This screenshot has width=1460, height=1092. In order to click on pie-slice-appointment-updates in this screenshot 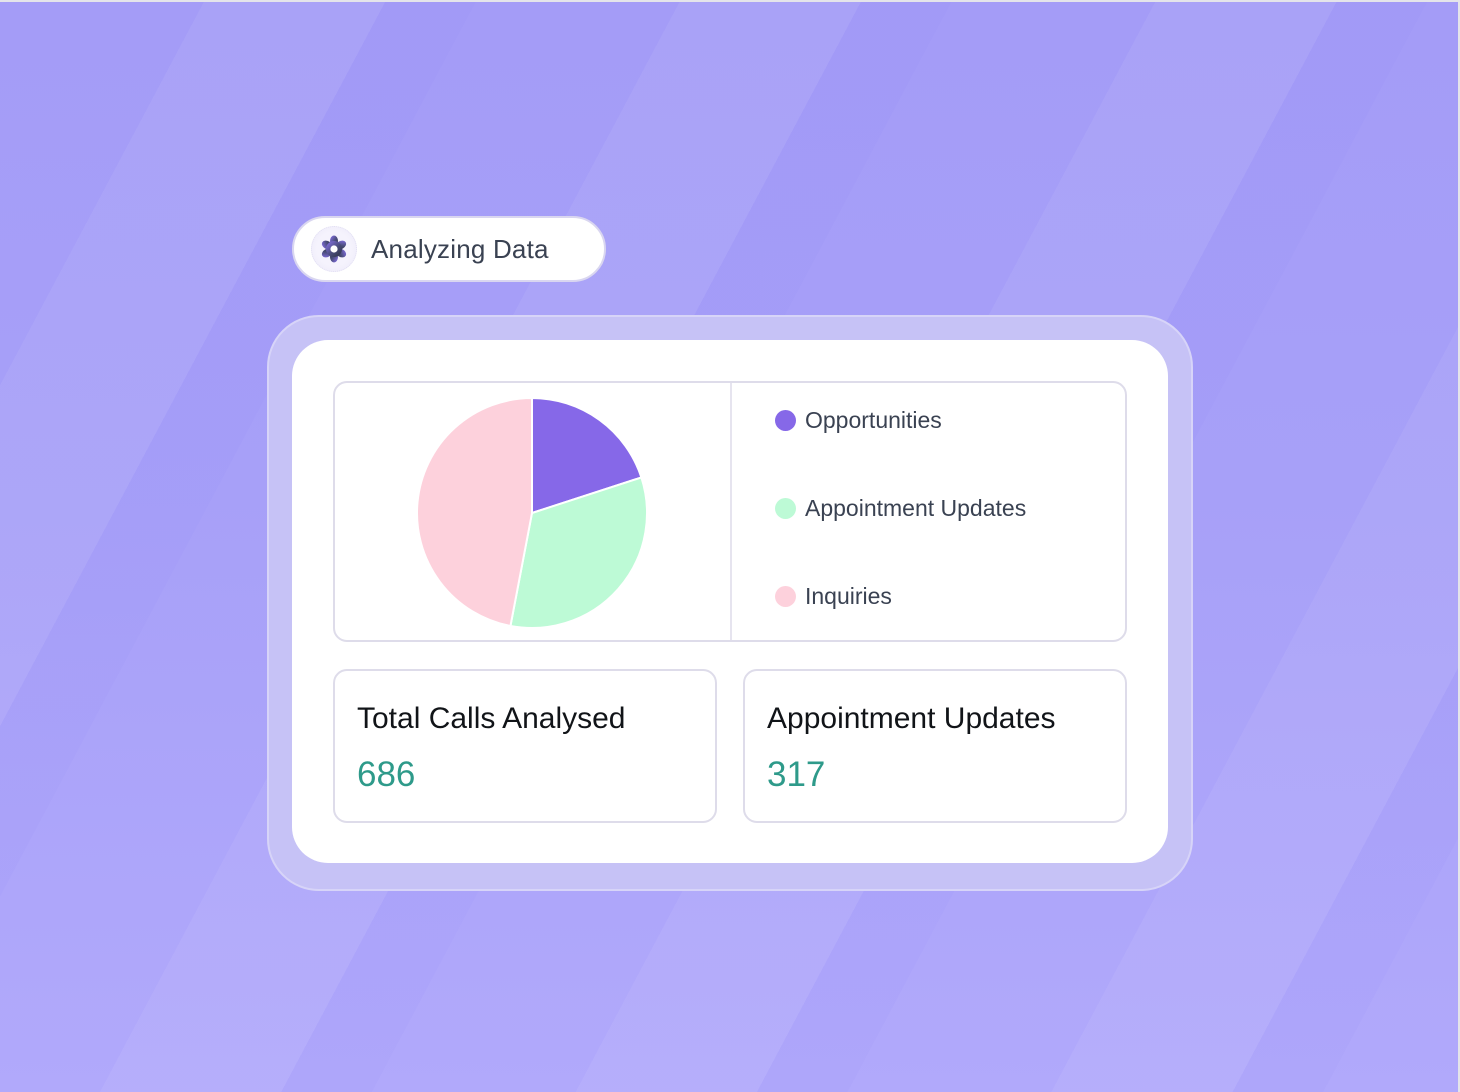, I will do `click(578, 552)`.